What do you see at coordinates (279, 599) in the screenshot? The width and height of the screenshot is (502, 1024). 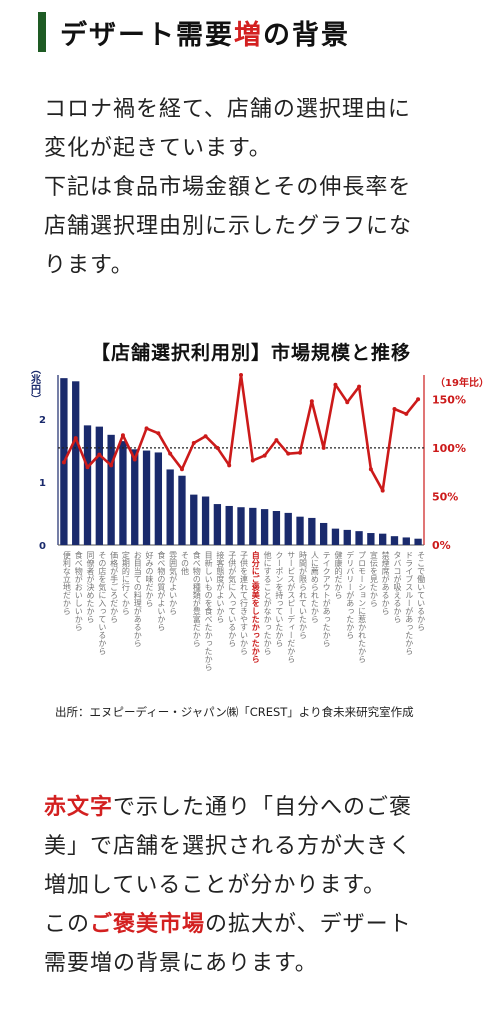 I see `category-label: クーポンを持っていたから` at bounding box center [279, 599].